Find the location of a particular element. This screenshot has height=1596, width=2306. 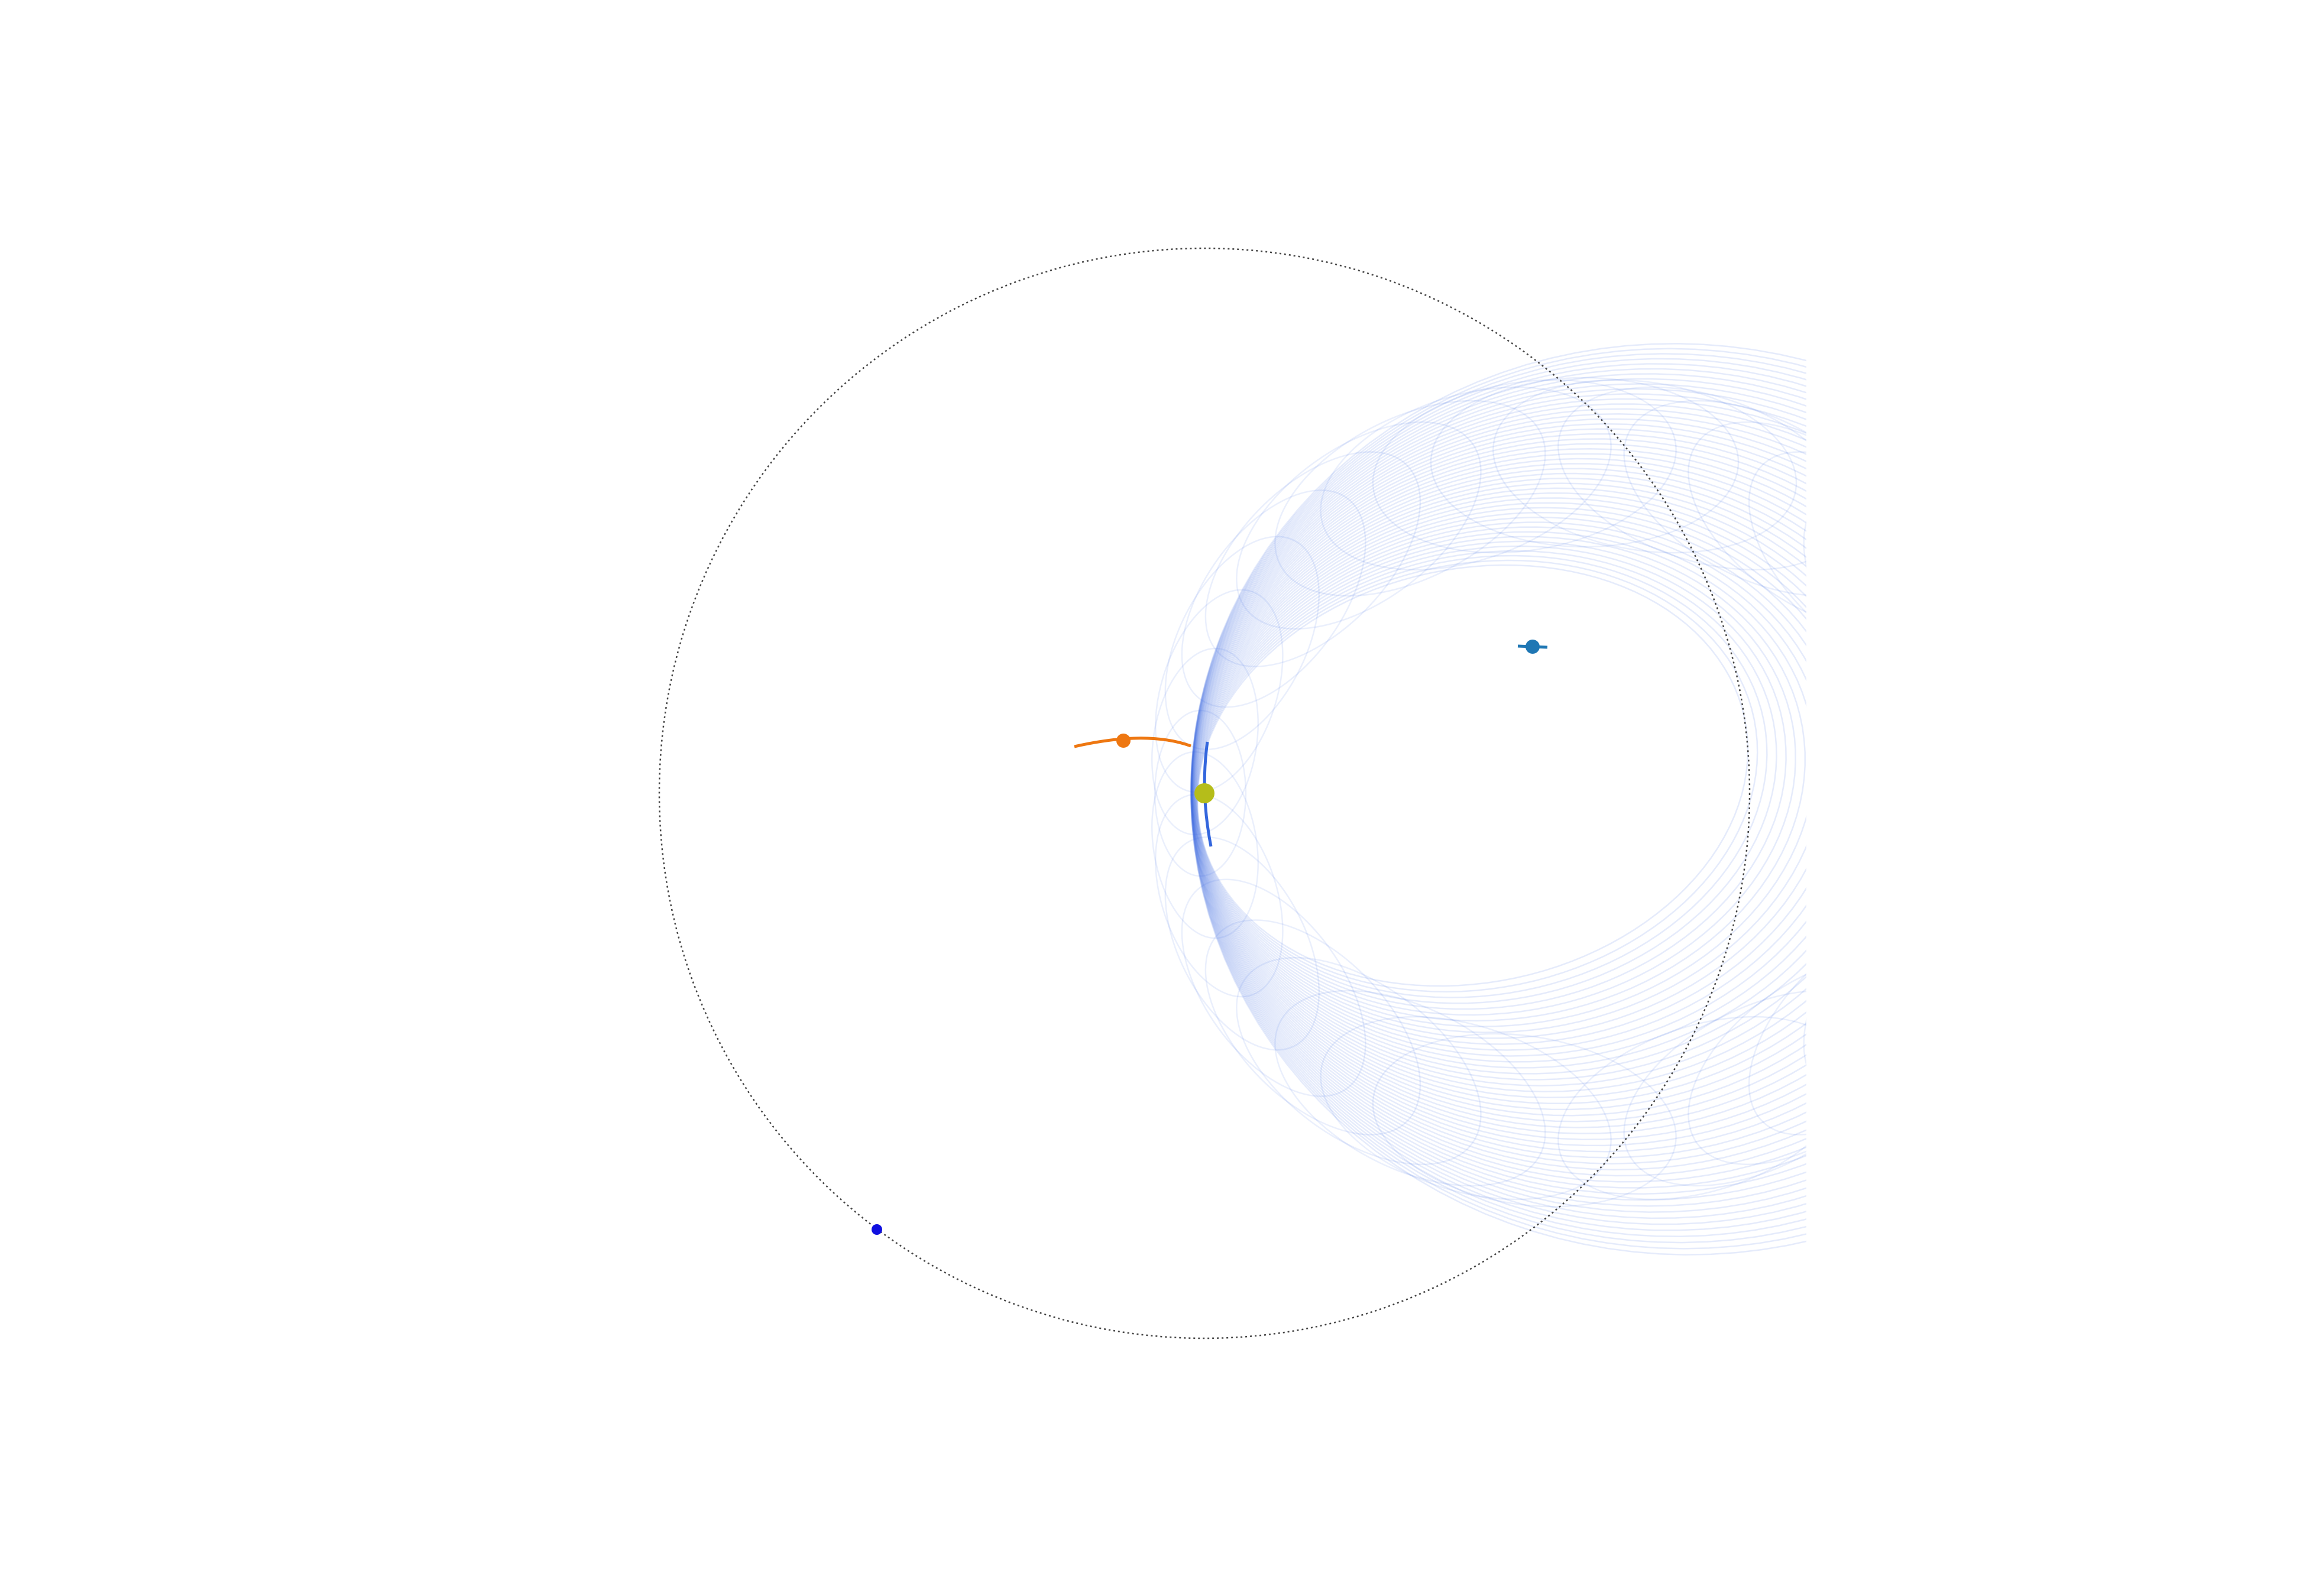

inner-body-arc is located at coordinates (1132, 742).